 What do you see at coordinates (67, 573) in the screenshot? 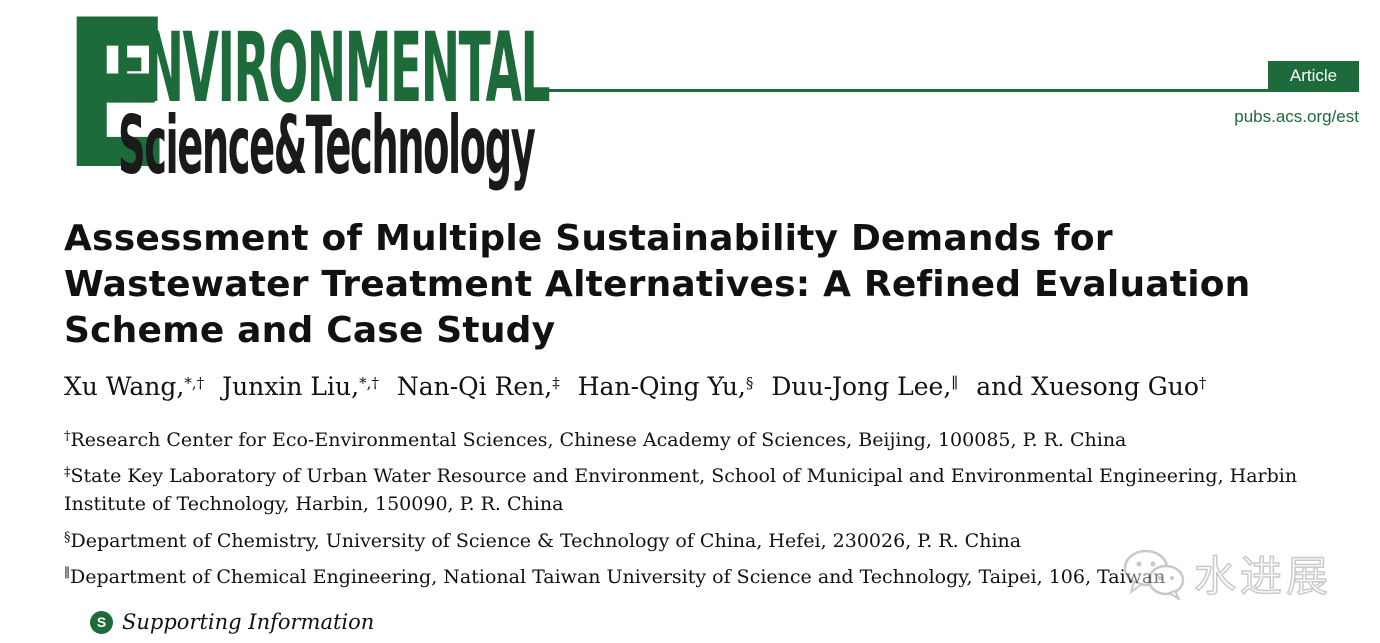
I see `affiliation-mark: ∥` at bounding box center [67, 573].